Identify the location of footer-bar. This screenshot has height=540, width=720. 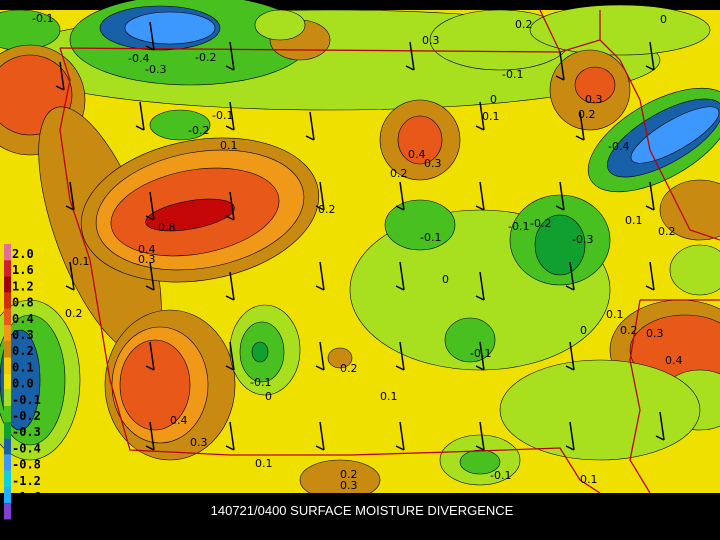
(360, 516).